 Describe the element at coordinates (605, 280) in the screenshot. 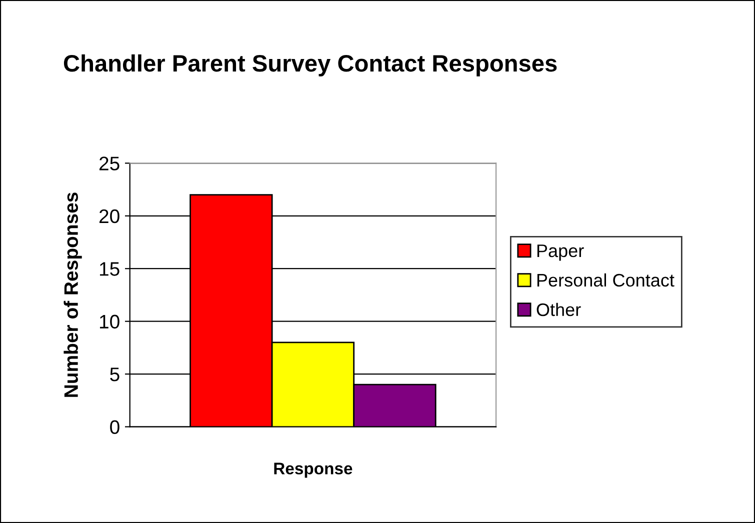

I see `legend-label: Personal Contact` at that location.